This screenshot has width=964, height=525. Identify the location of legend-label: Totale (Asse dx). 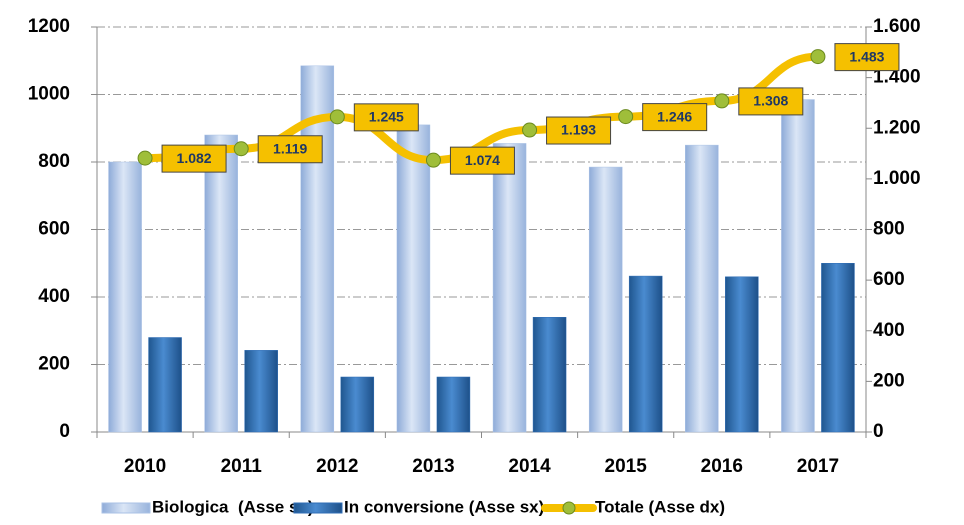
(660, 506).